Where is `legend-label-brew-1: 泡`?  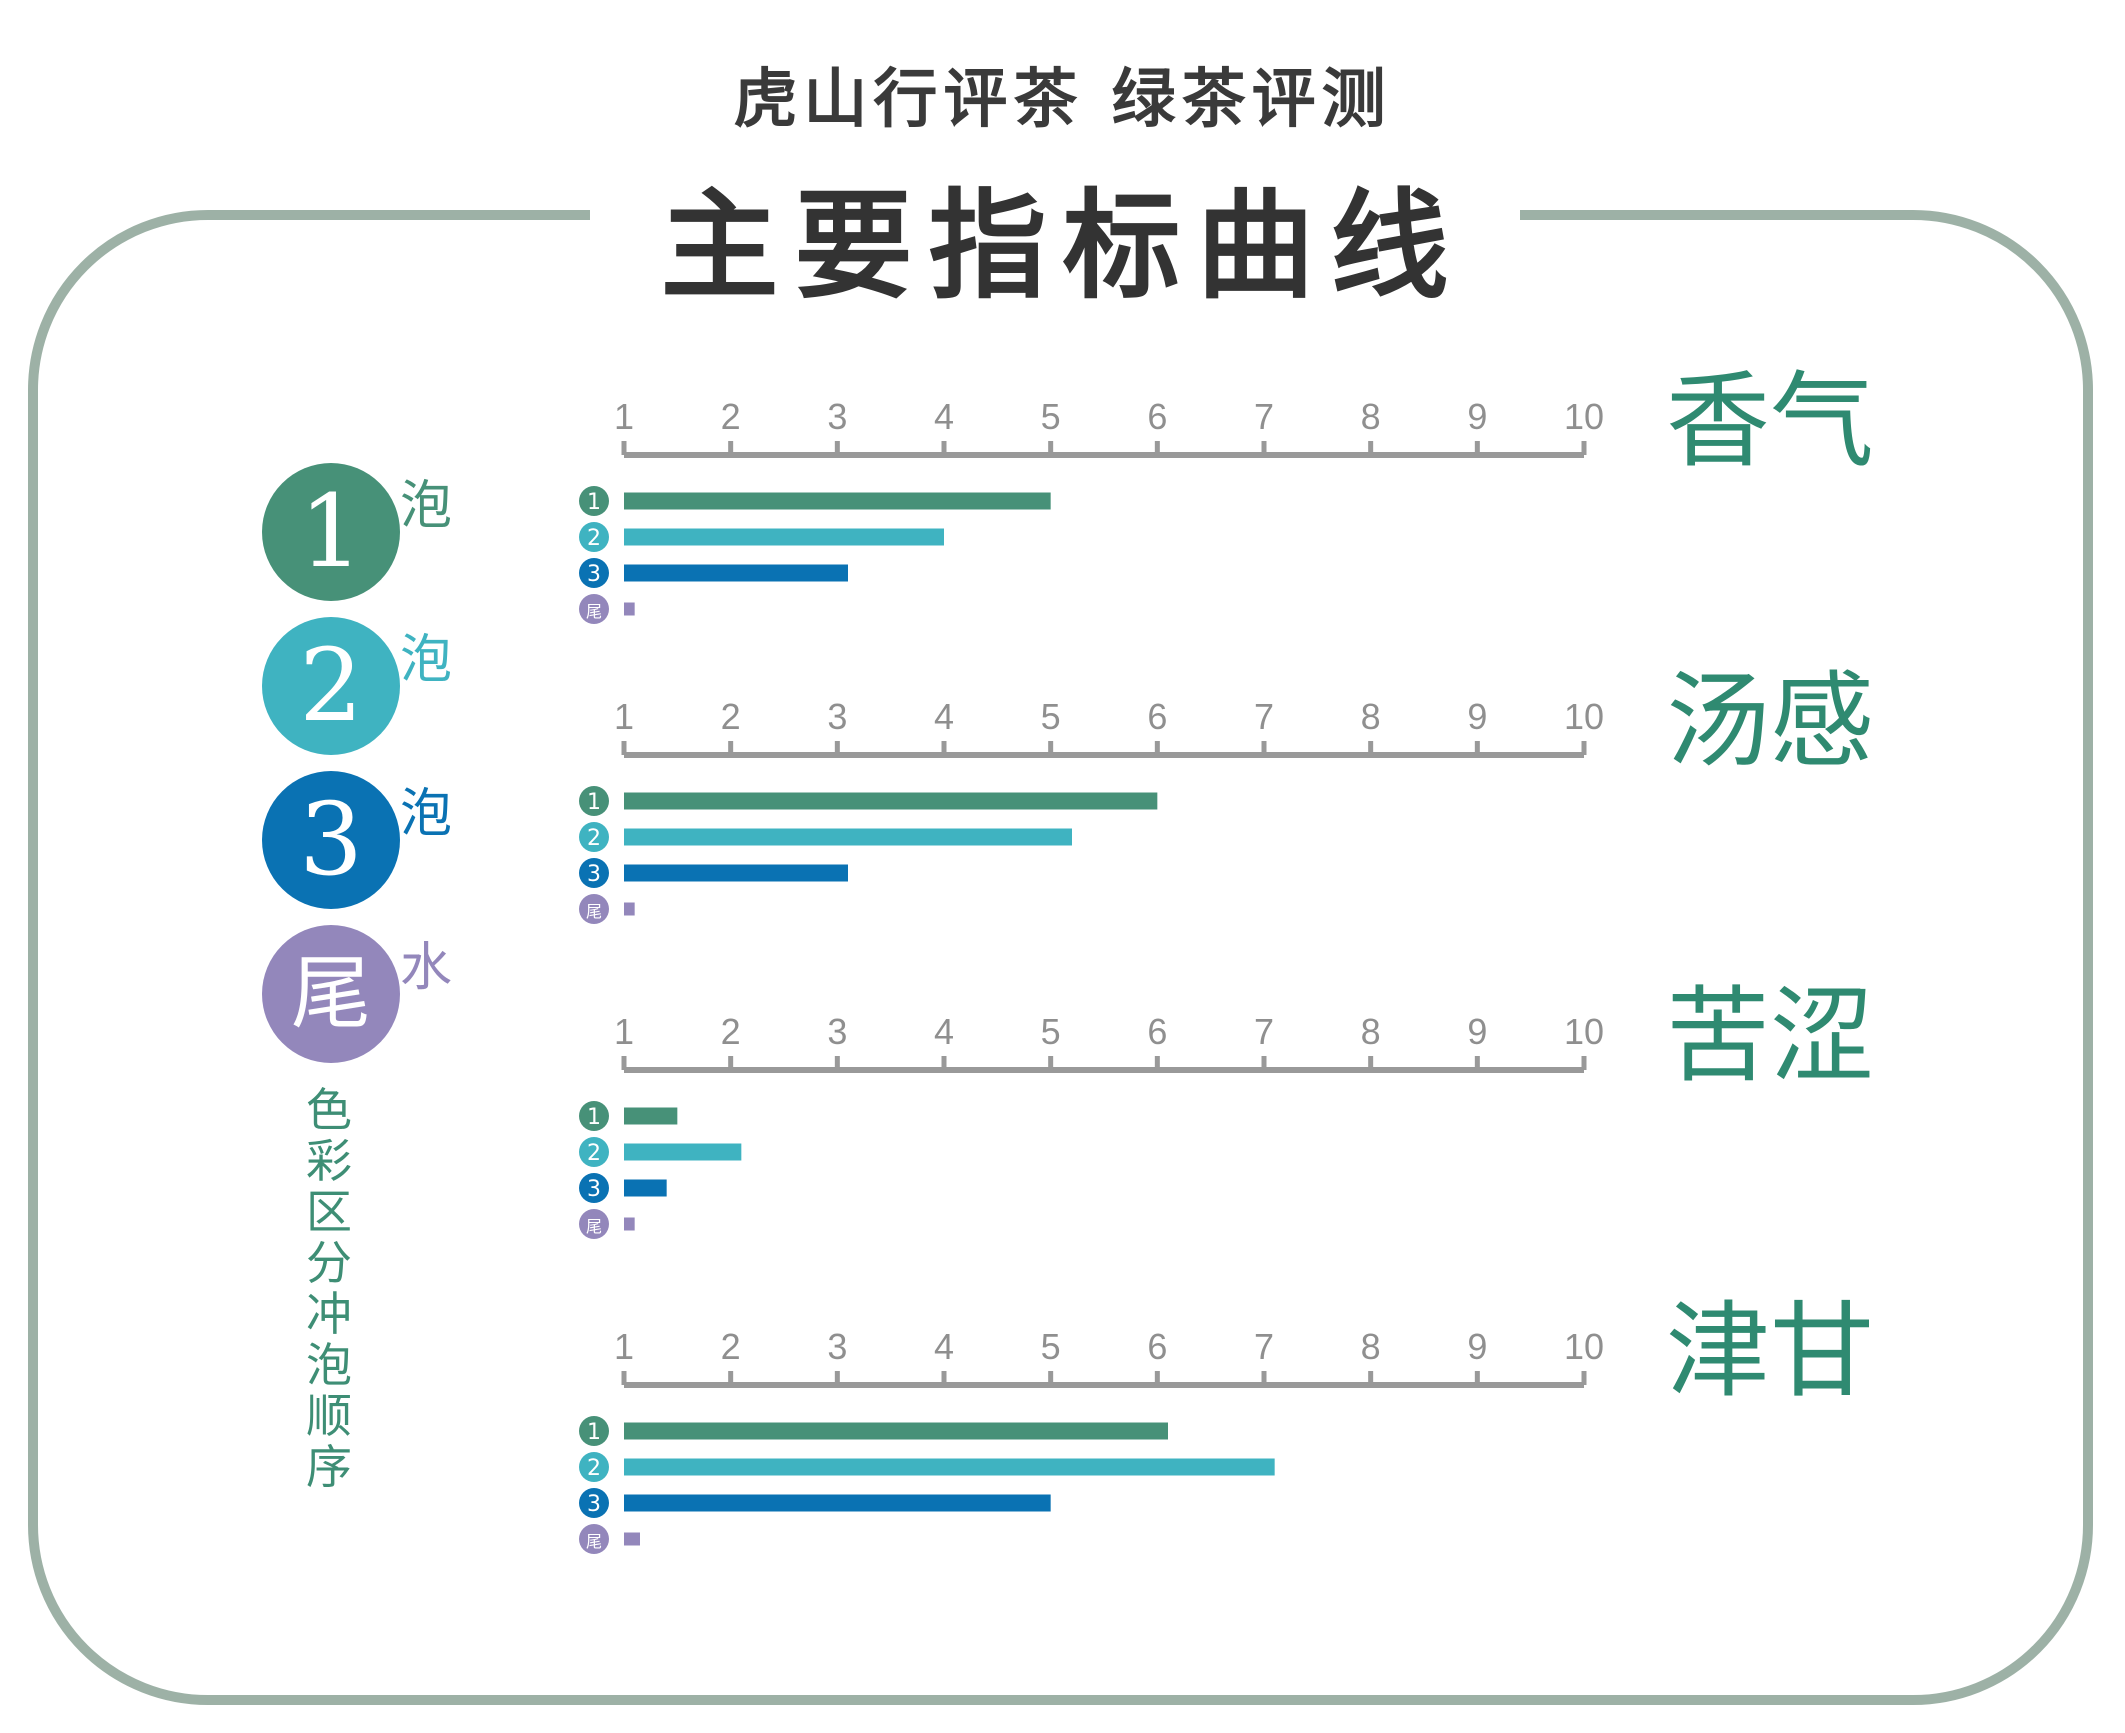 legend-label-brew-1: 泡 is located at coordinates (426, 506).